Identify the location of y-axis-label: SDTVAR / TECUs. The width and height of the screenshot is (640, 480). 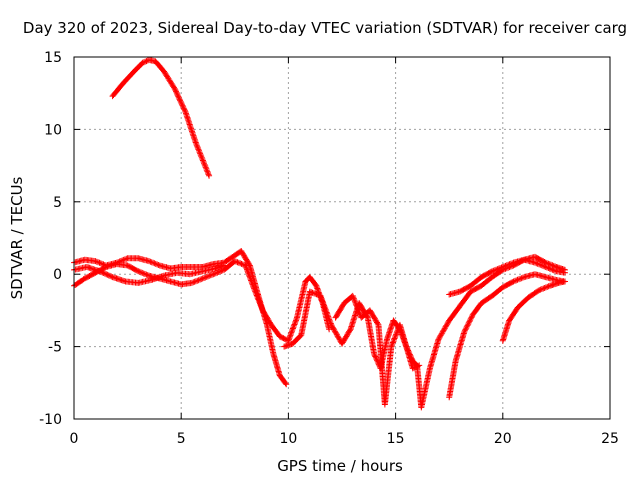
(17, 237).